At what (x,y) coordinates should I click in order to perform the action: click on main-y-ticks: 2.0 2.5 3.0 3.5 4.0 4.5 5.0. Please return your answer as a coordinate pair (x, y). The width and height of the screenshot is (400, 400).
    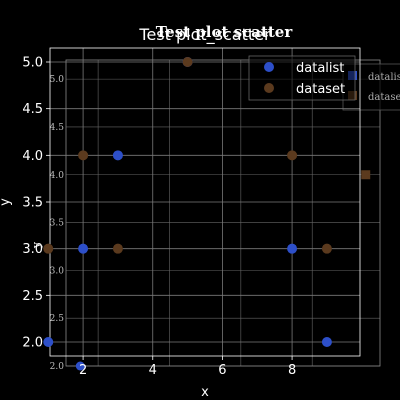
    Looking at the image, I should click on (36, 203).